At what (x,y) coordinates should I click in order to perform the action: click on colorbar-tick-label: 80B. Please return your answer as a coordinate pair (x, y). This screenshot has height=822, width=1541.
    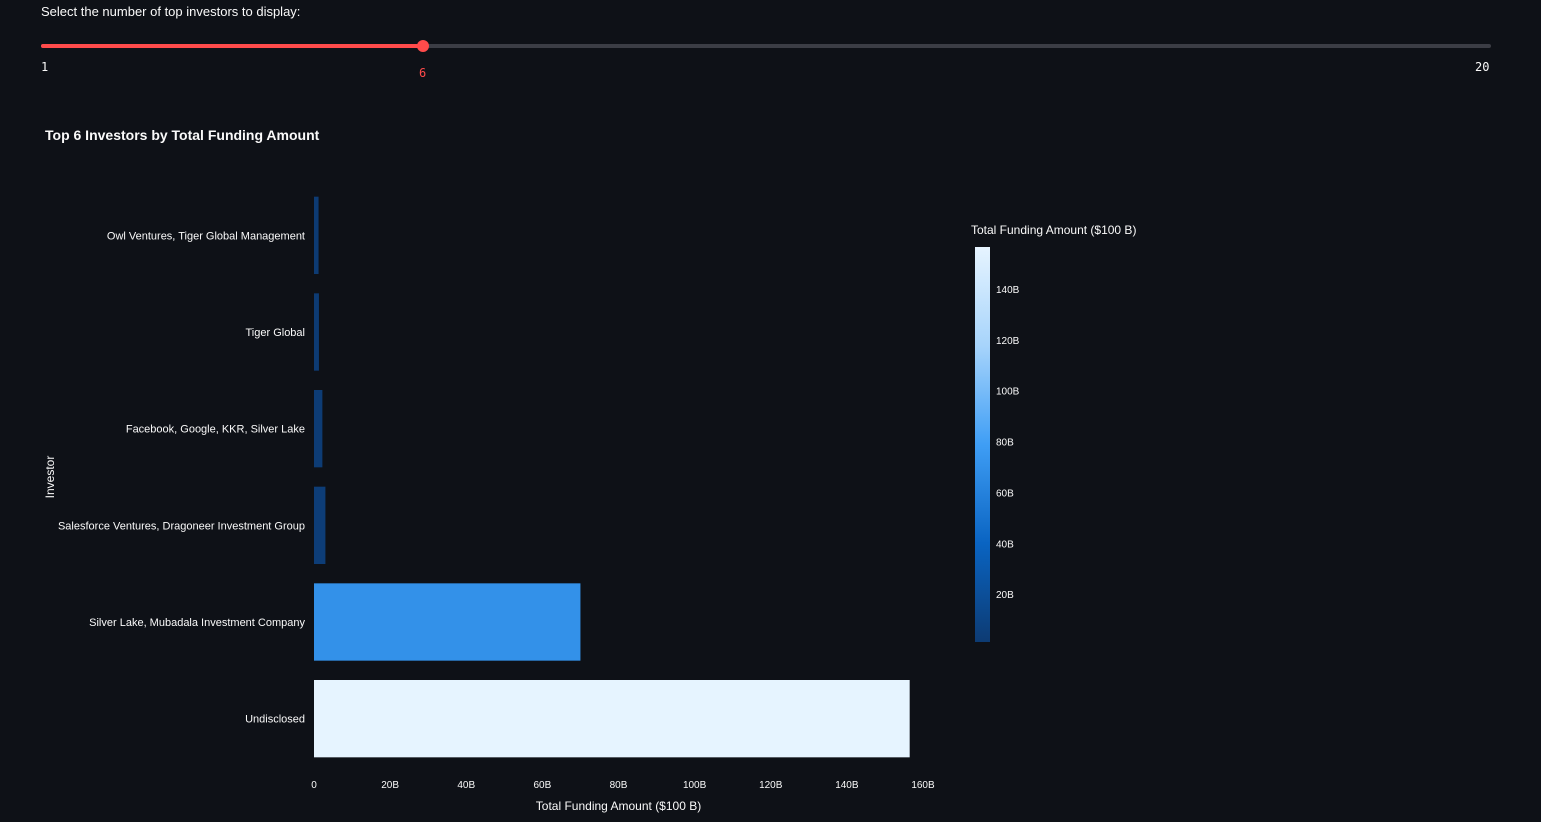
    Looking at the image, I should click on (1005, 443).